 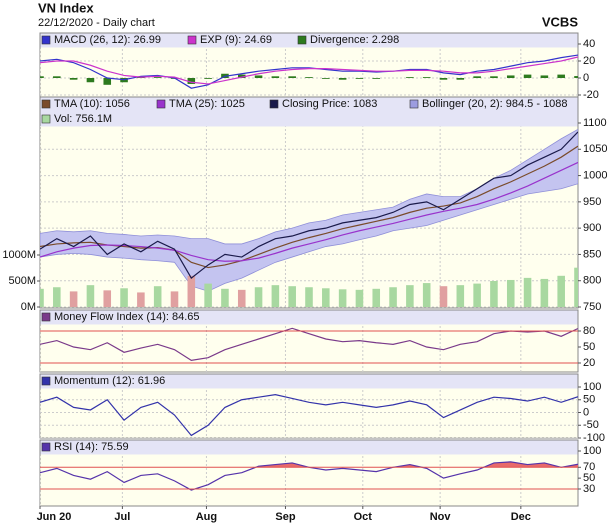 I want to click on y-tick-label: 950, so click(x=592, y=202).